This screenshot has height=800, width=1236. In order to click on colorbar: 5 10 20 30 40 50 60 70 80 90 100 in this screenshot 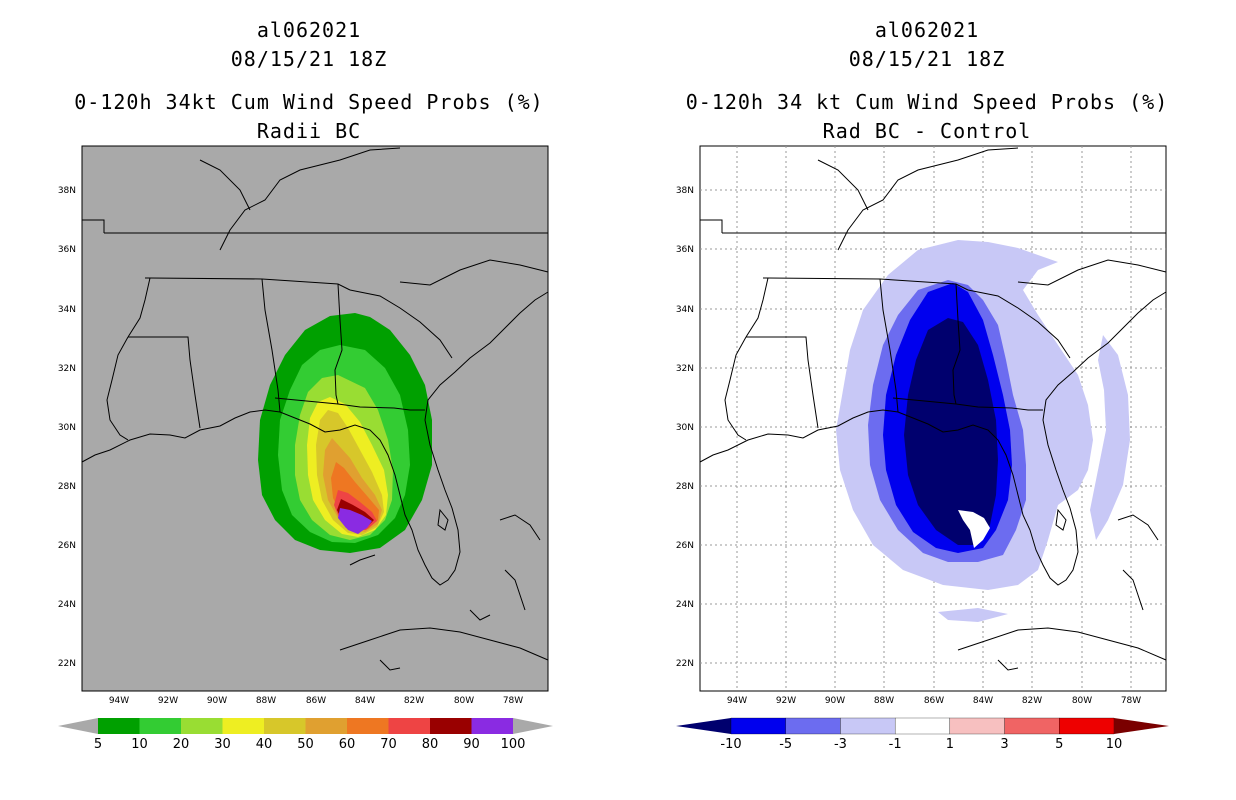, I will do `click(305, 735)`.